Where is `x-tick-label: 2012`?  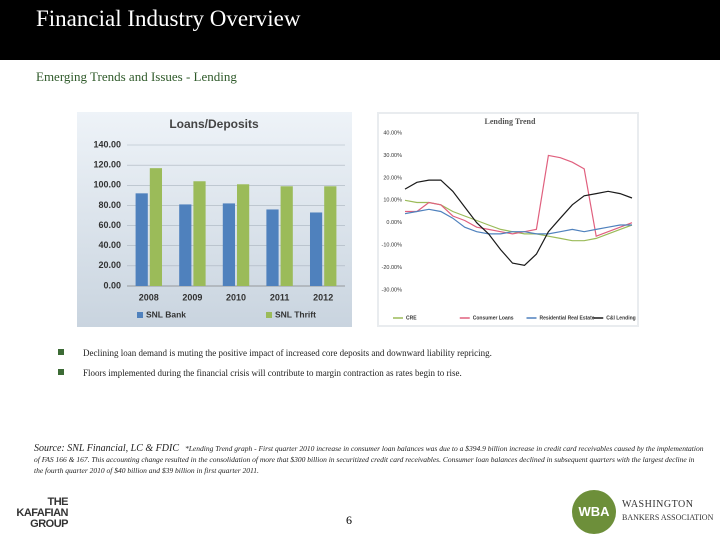
x-tick-label: 2012 is located at coordinates (323, 297).